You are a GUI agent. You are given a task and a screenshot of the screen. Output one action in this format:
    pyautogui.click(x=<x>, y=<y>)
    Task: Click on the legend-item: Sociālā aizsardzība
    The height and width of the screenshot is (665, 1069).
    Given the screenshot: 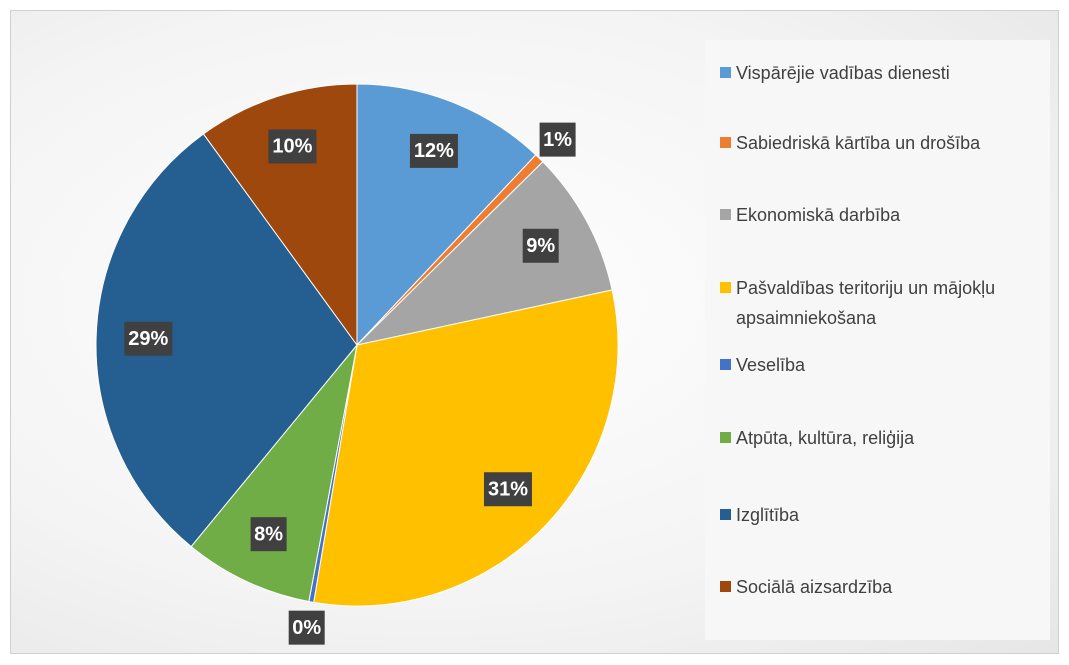 What is the action you would take?
    pyautogui.click(x=888, y=587)
    